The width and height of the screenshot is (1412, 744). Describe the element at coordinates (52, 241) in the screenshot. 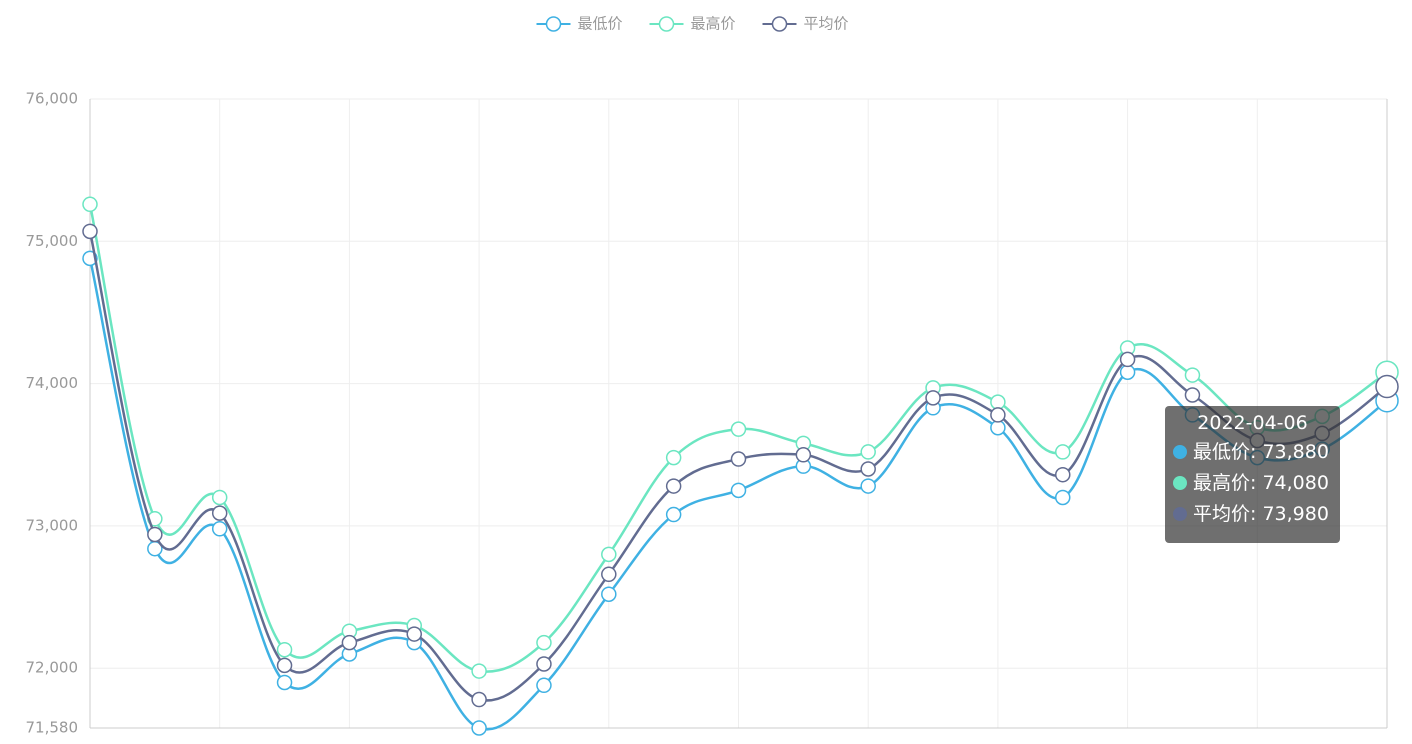

I see `y-tick-label: 75,000` at that location.